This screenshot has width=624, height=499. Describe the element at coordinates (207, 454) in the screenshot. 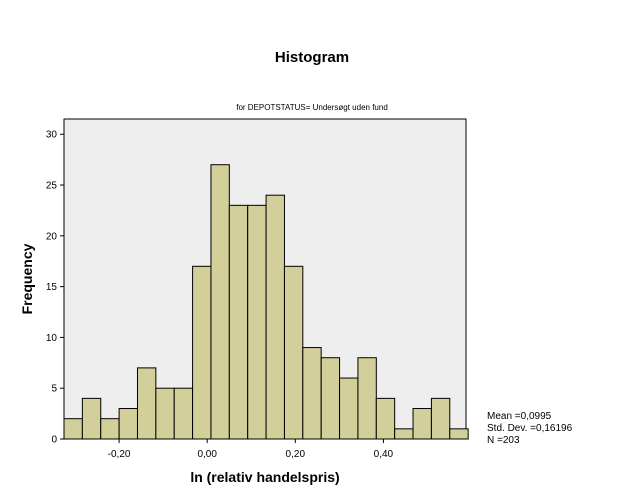

I see `x-tick-label: 0,00` at that location.